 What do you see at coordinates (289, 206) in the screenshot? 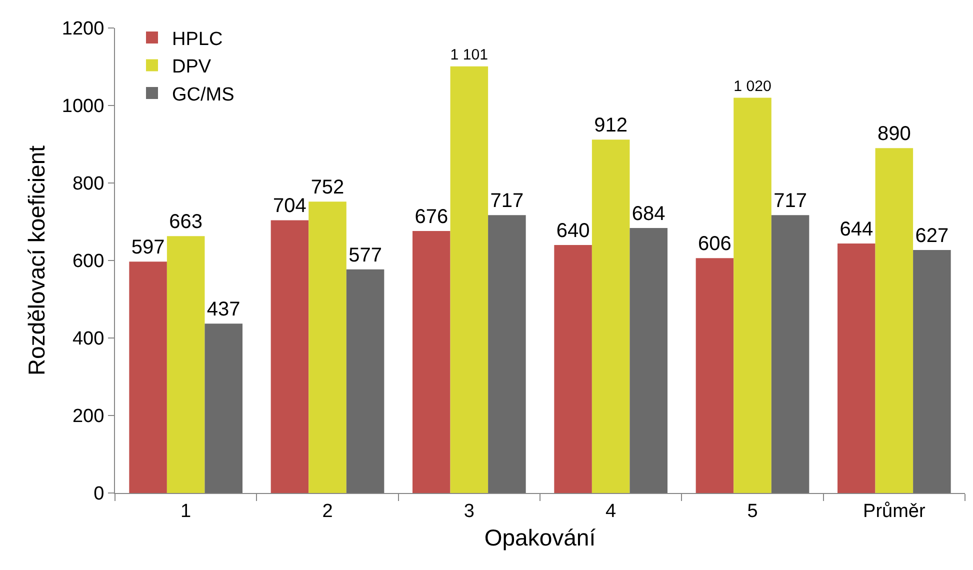
I see `data-label: 704` at bounding box center [289, 206].